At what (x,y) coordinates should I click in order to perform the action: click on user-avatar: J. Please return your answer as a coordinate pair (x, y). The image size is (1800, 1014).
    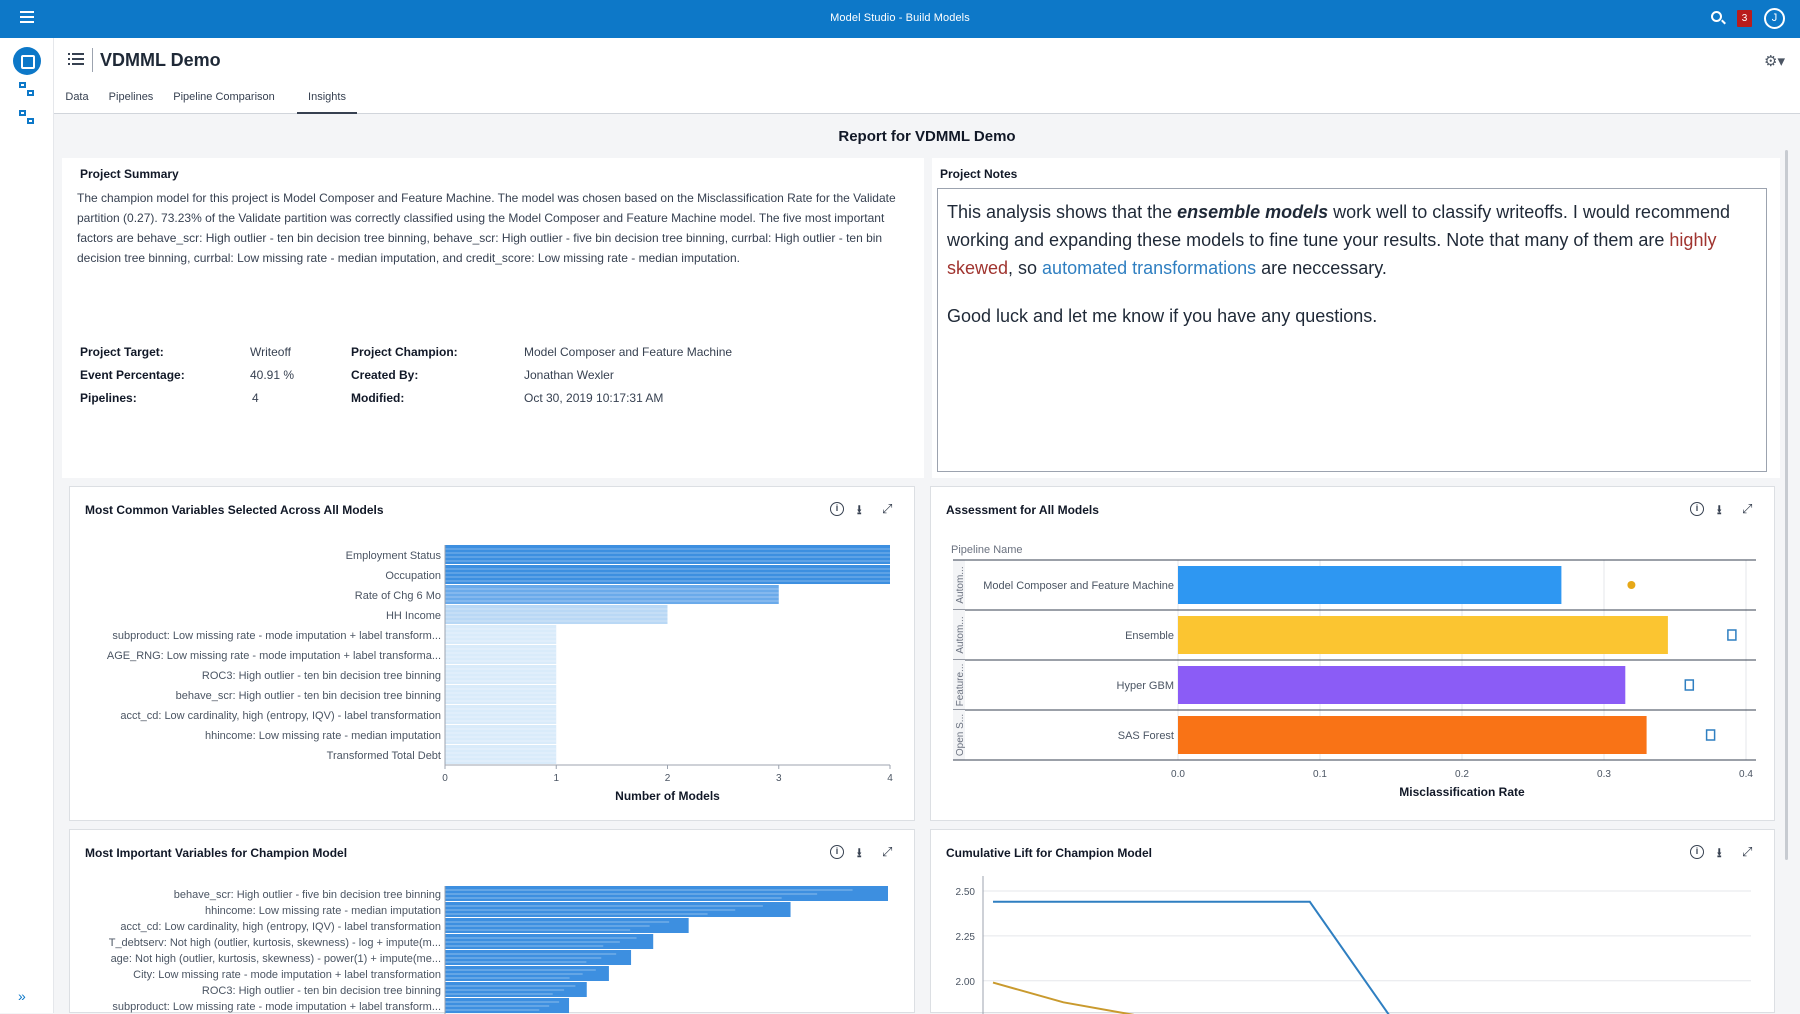
    Looking at the image, I should click on (1774, 18).